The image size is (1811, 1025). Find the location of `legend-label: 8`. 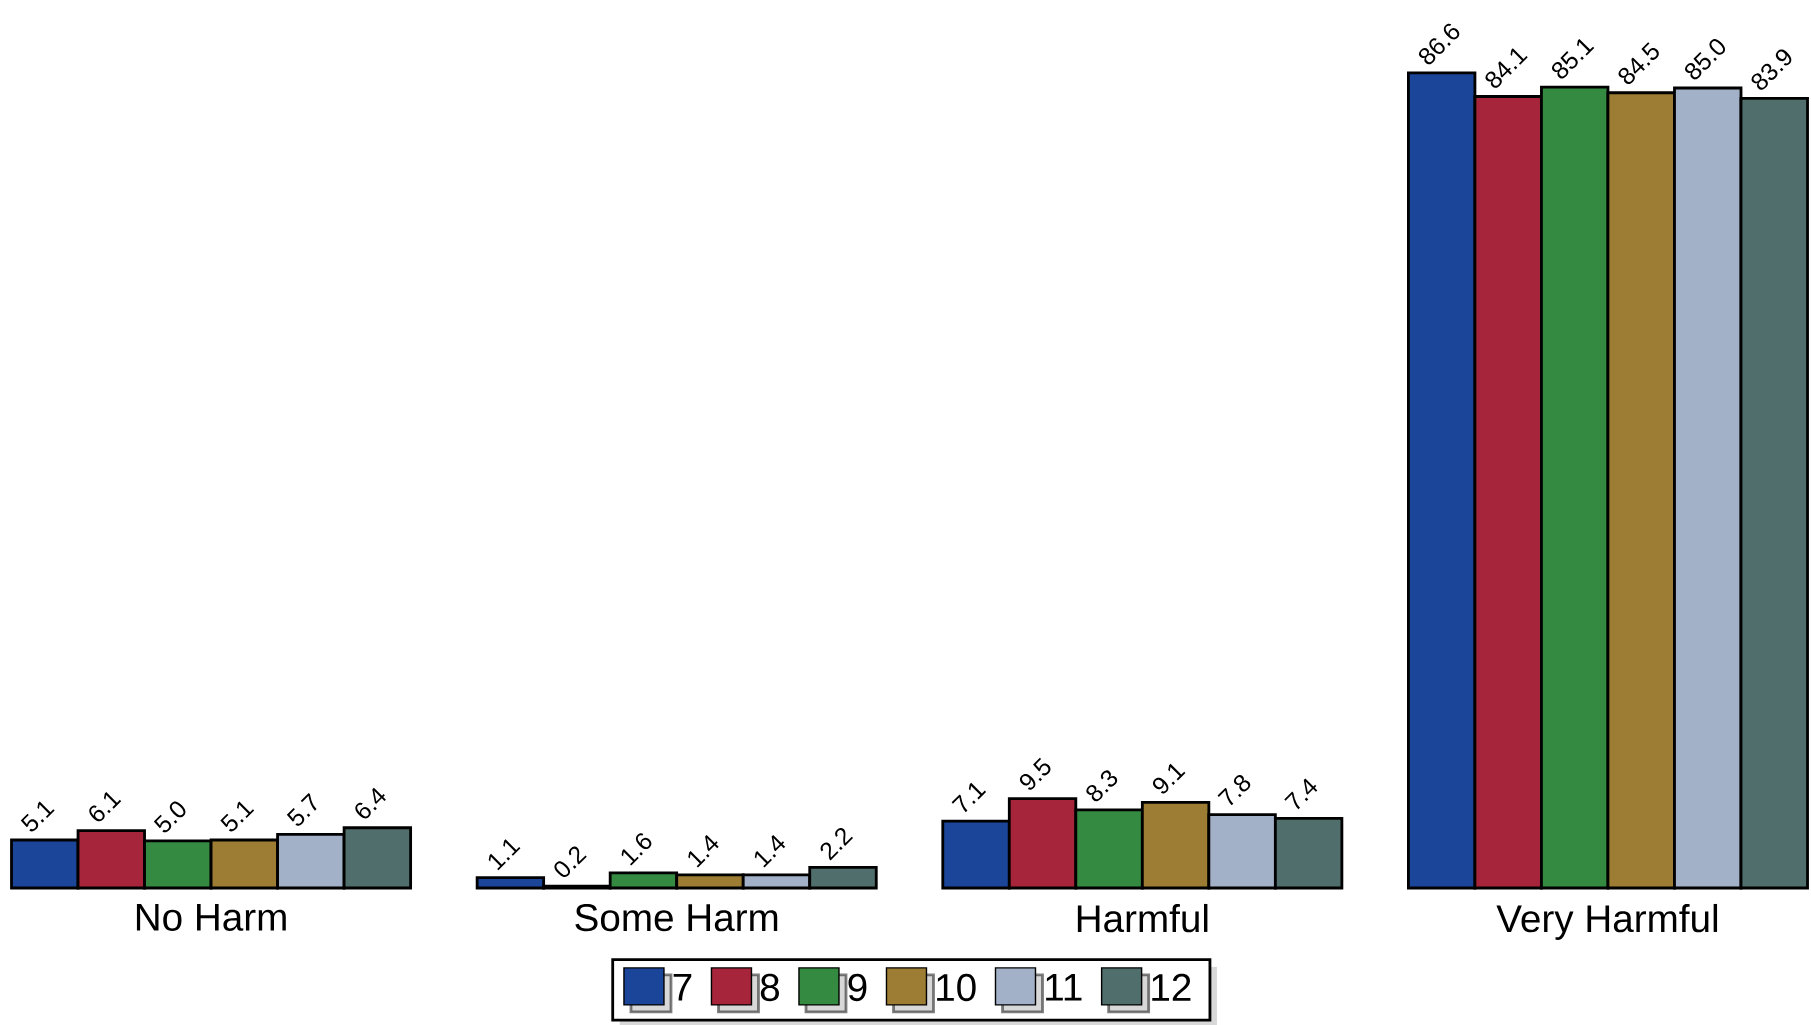

legend-label: 8 is located at coordinates (769, 987).